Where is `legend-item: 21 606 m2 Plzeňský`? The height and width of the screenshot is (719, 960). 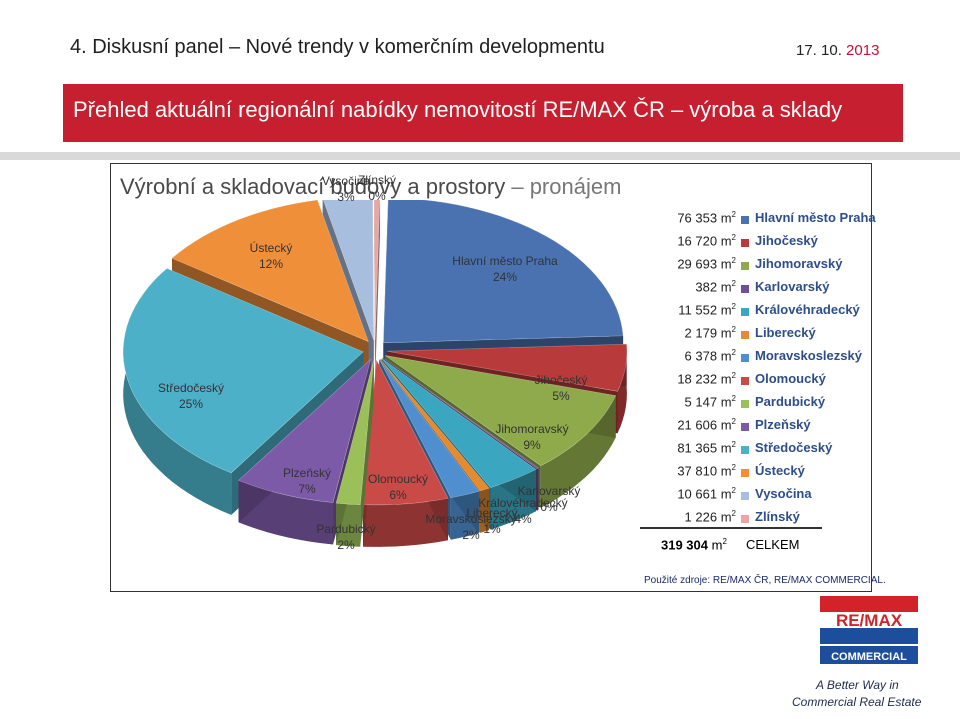
legend-item: 21 606 m2 Plzeňský is located at coordinates (750, 427).